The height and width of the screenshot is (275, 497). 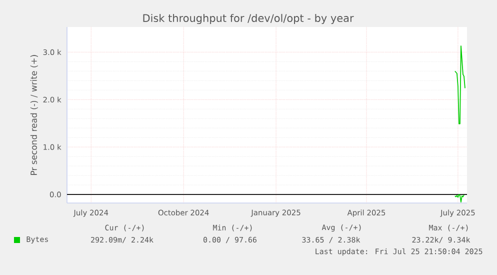 What do you see at coordinates (34, 115) in the screenshot?
I see `y-axis-title: Pr second read (-) / write (+)` at bounding box center [34, 115].